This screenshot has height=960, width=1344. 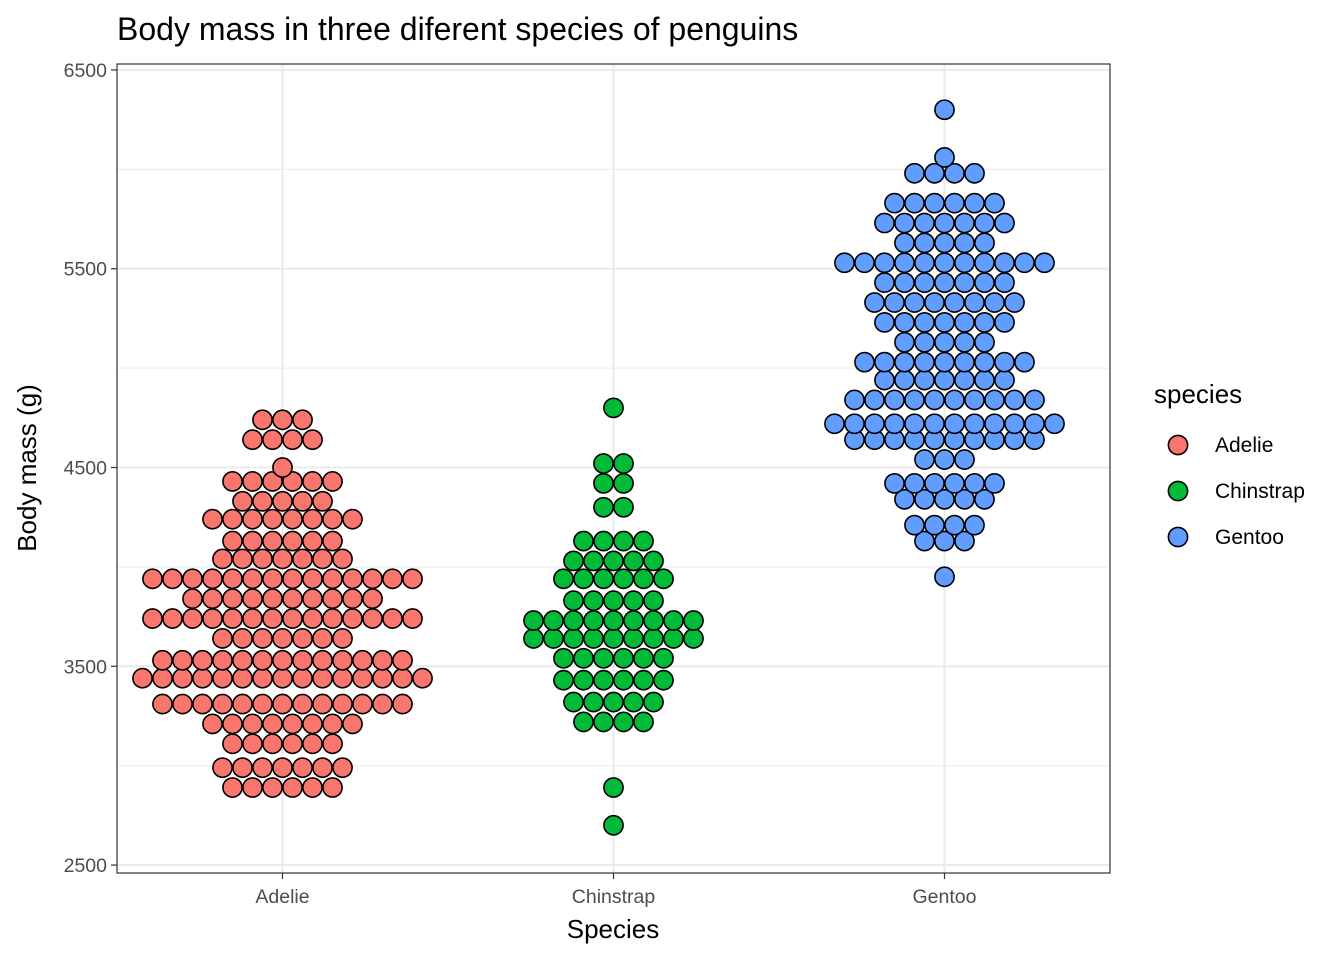 I want to click on x-axis: Adelie Chinstrap Gentoo, so click(x=616, y=890).